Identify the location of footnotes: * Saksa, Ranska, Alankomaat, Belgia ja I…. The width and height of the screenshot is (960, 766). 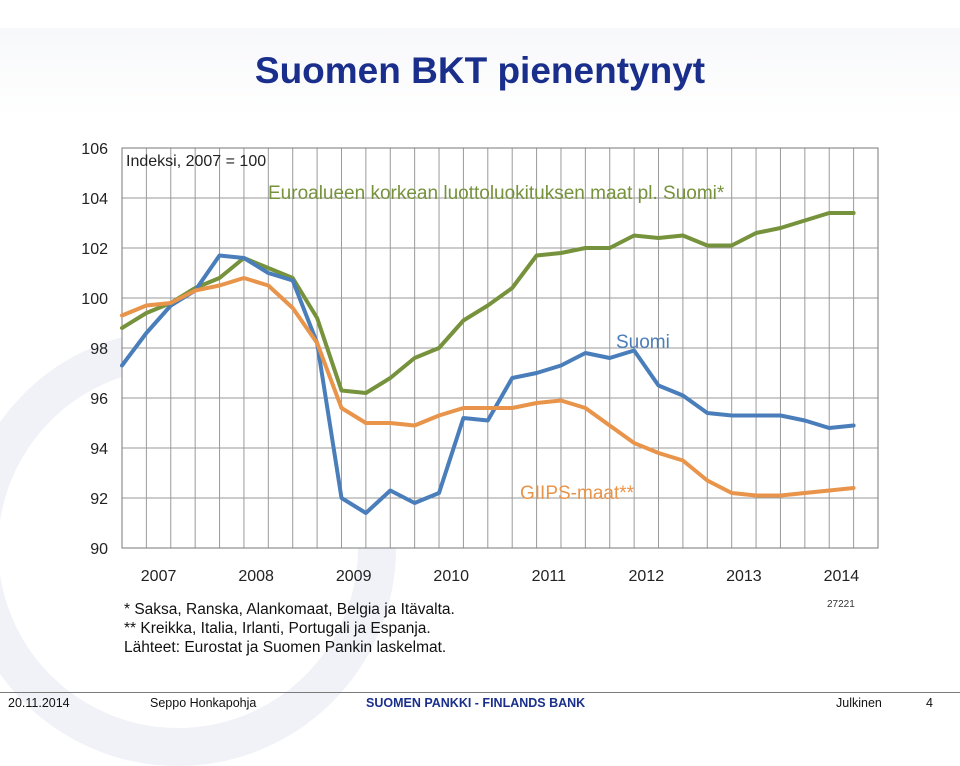
(289, 628).